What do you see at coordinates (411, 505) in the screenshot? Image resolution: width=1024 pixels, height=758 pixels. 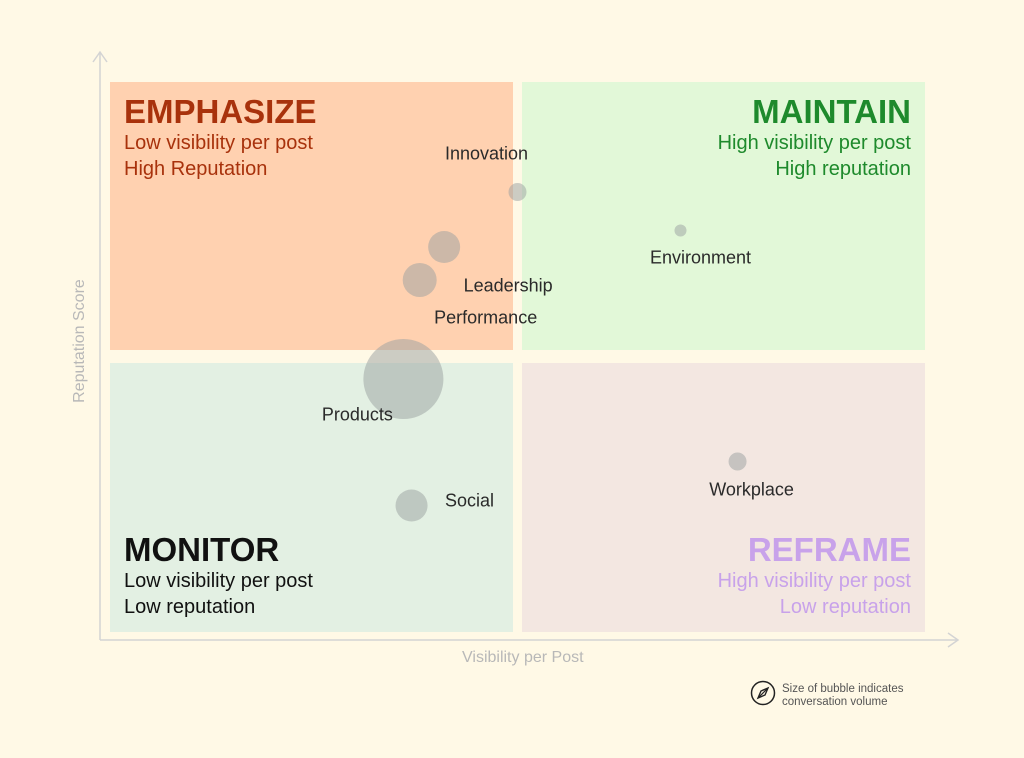 I see `bubble-social` at bounding box center [411, 505].